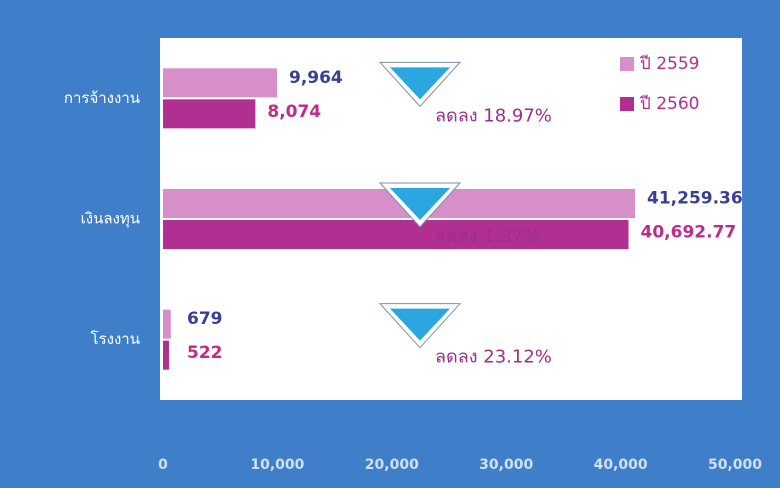 The image size is (780, 488). What do you see at coordinates (493, 357) in the screenshot?
I see `annotation: ลดลง 23.12%` at bounding box center [493, 357].